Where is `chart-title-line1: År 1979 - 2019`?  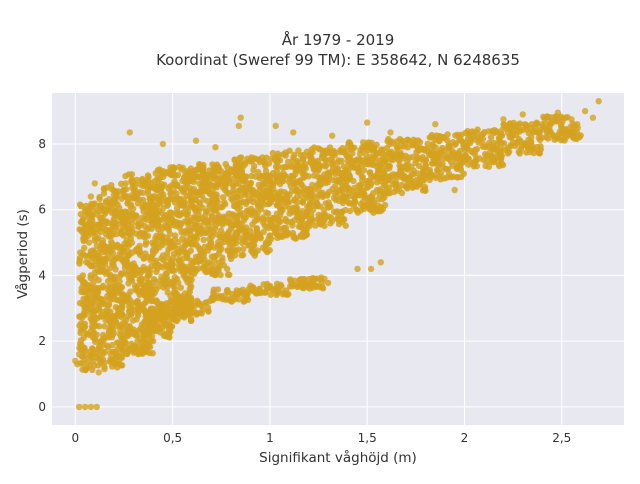
chart-title-line1: År 1979 - 2019 is located at coordinates (338, 39).